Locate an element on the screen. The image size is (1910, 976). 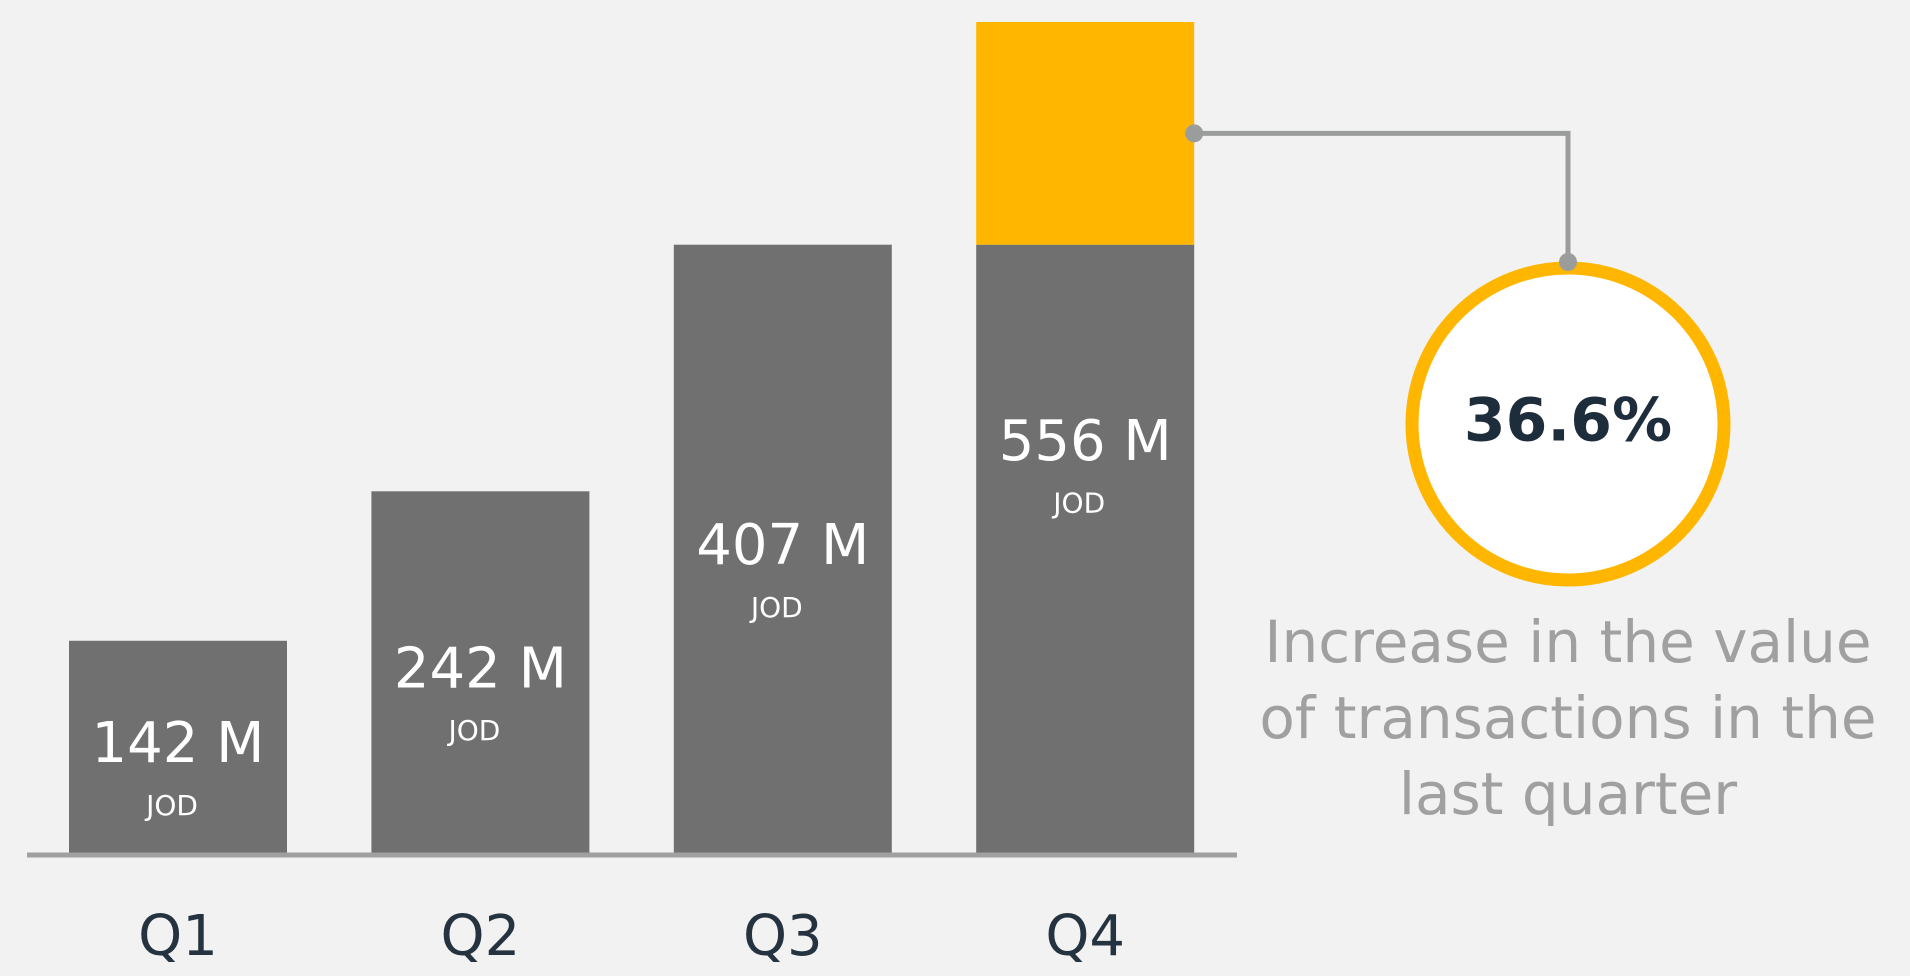
x-tick-label: Q4 is located at coordinates (1085, 936).